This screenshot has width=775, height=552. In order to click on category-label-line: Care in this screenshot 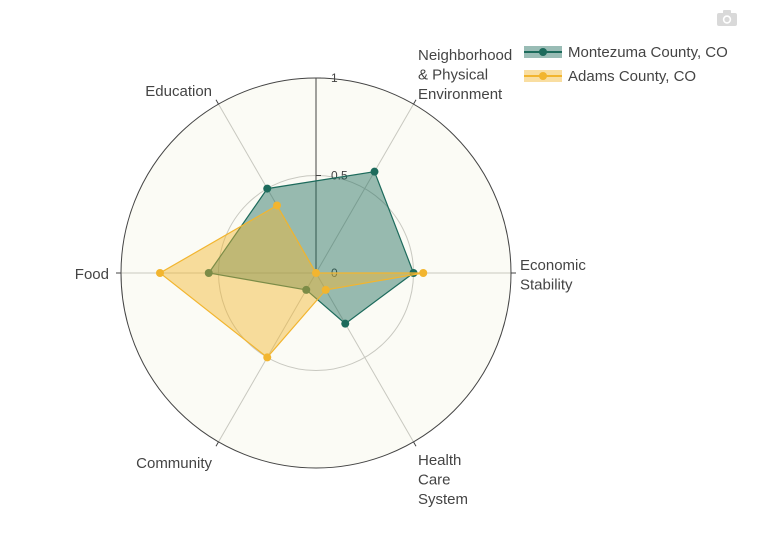, I will do `click(434, 480)`.